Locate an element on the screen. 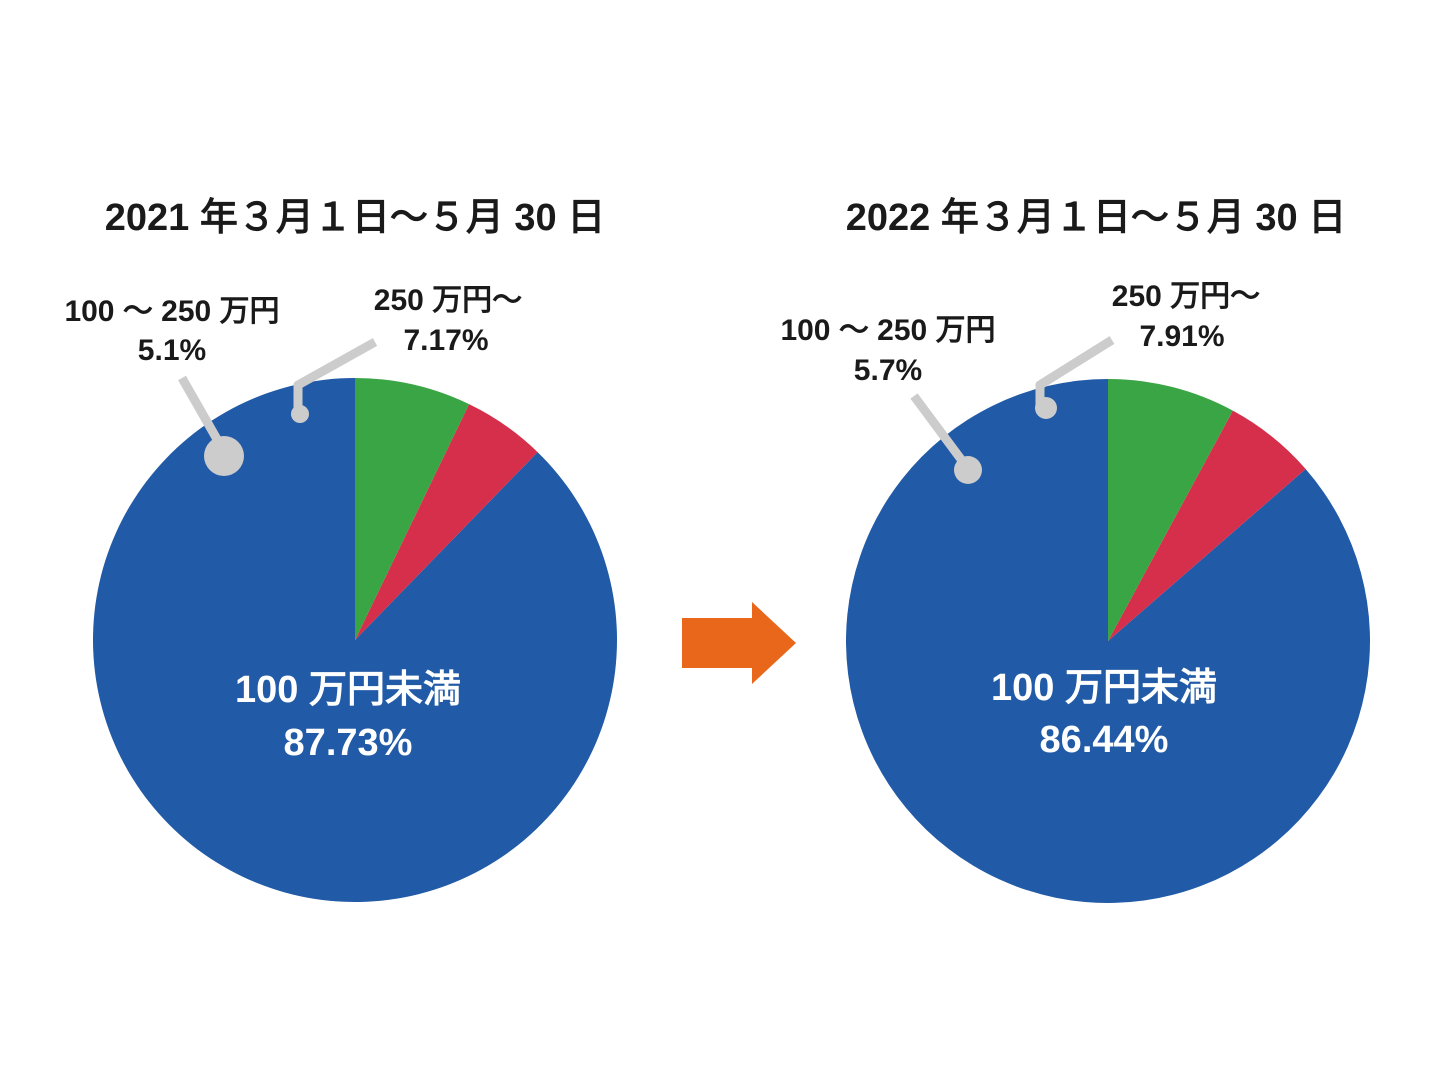 The height and width of the screenshot is (1089, 1452). slice-value-low: 86.44% is located at coordinates (1104, 740).